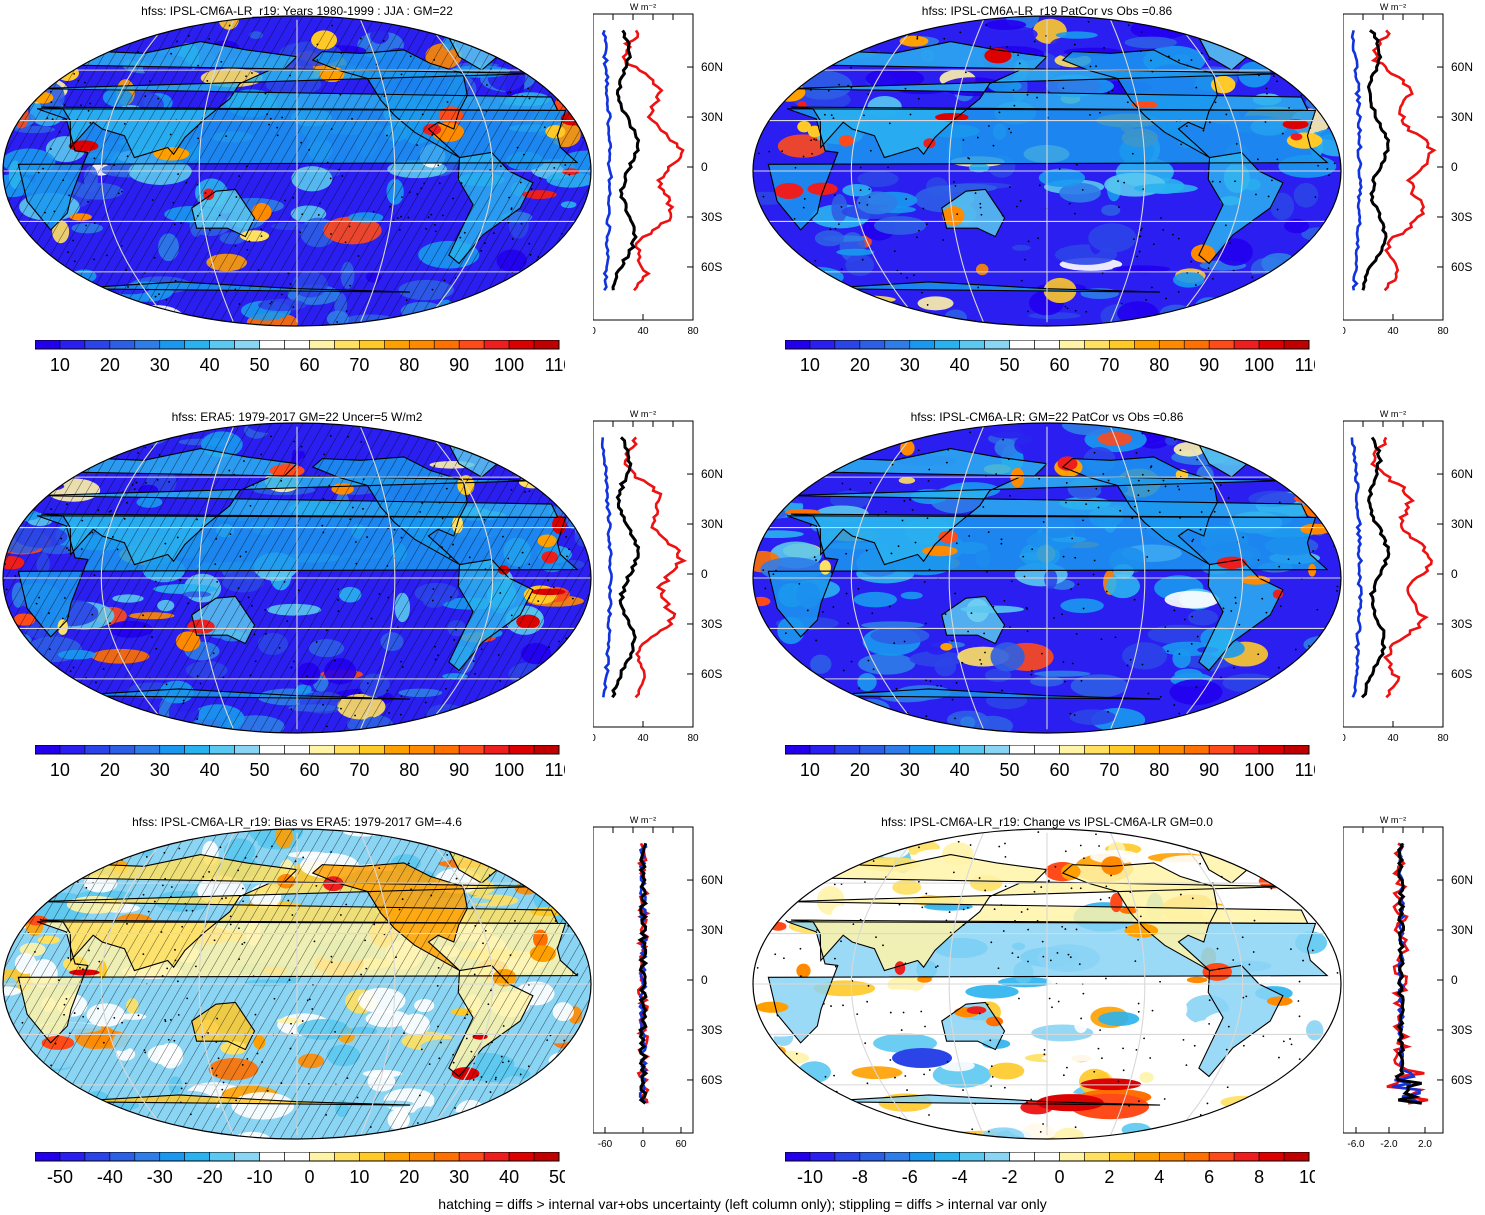 Image resolution: width=1485 pixels, height=1215 pixels. Describe the element at coordinates (1462, 880) in the screenshot. I see `zonal-lat-label: 60N` at that location.